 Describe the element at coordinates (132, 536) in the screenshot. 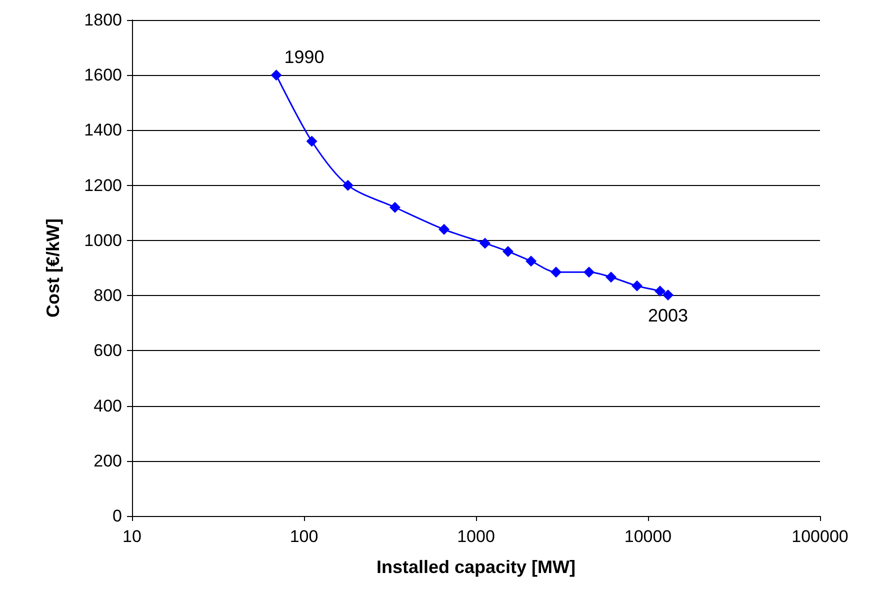

I see `x-tick-label: 10` at that location.